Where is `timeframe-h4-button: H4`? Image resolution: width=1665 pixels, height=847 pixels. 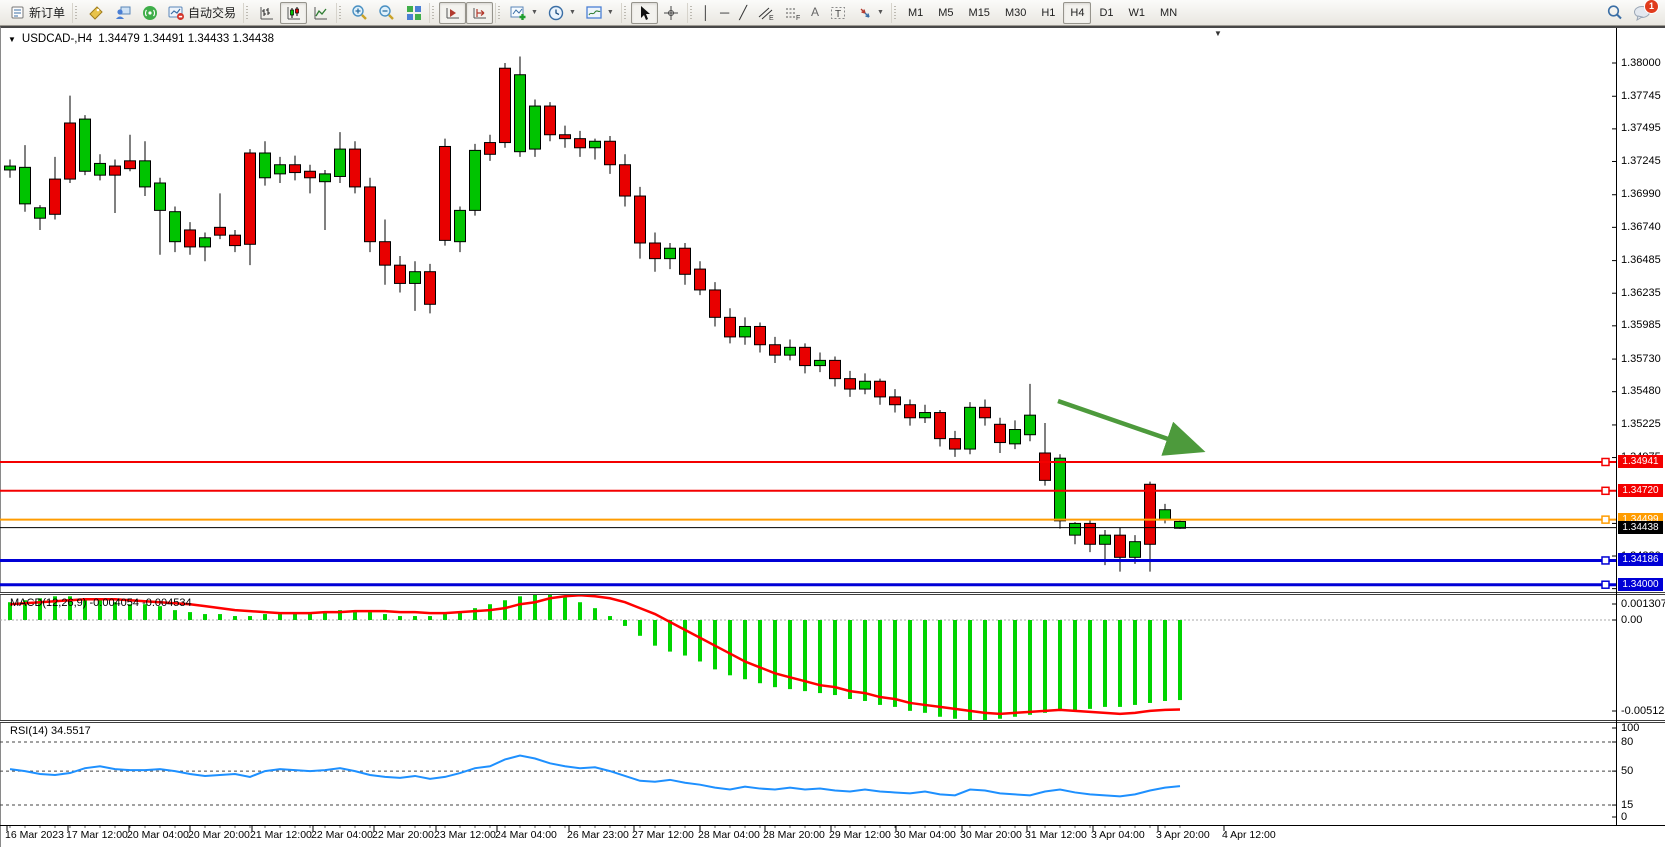 timeframe-h4-button: H4 is located at coordinates (1077, 12).